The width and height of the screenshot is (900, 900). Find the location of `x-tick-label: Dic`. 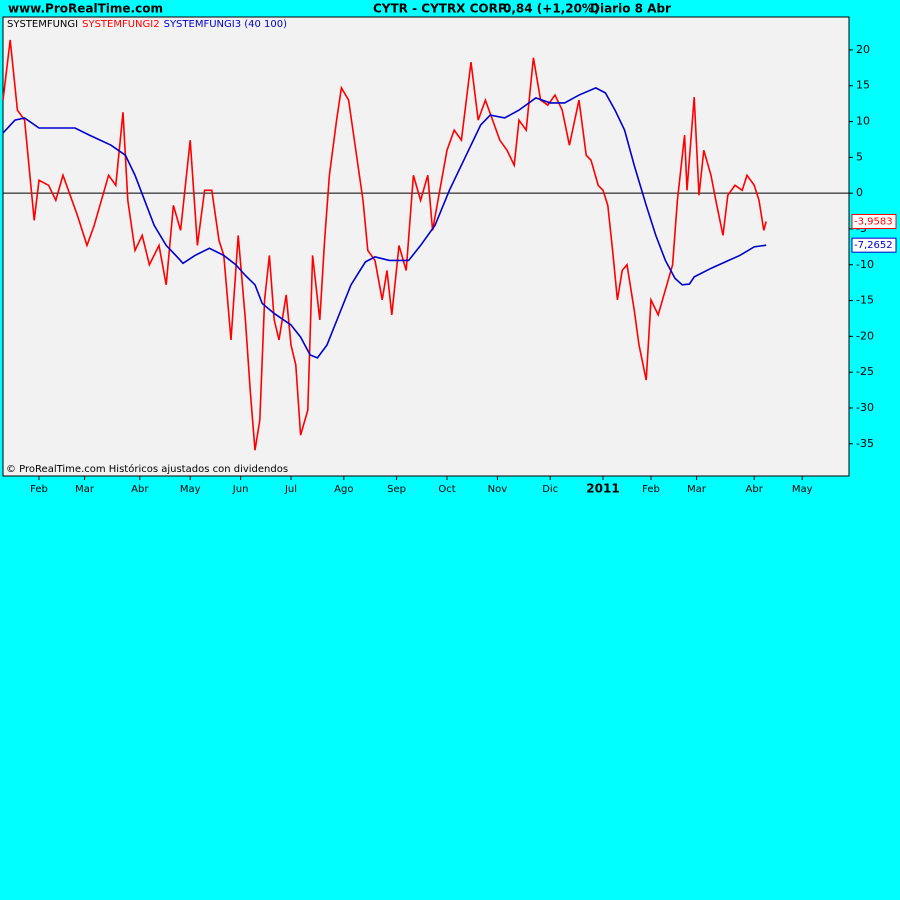

x-tick-label: Dic is located at coordinates (550, 489).